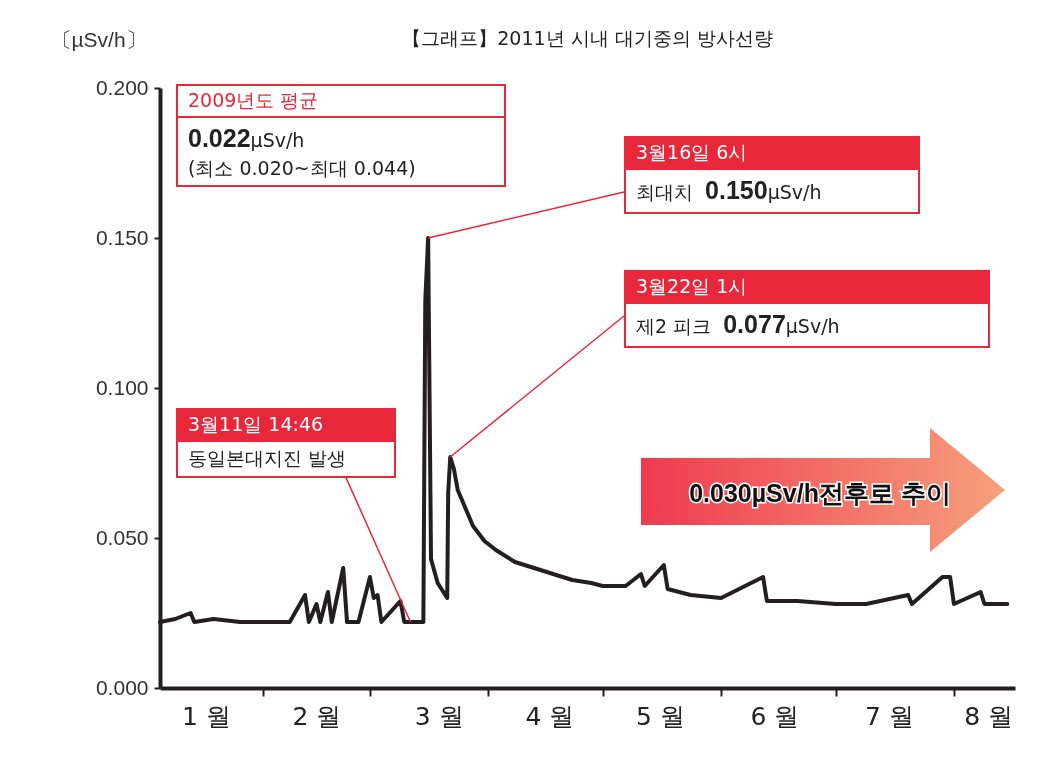 This screenshot has height=760, width=1045. Describe the element at coordinates (660, 716) in the screenshot. I see `x-tick-label: 5 월` at that location.